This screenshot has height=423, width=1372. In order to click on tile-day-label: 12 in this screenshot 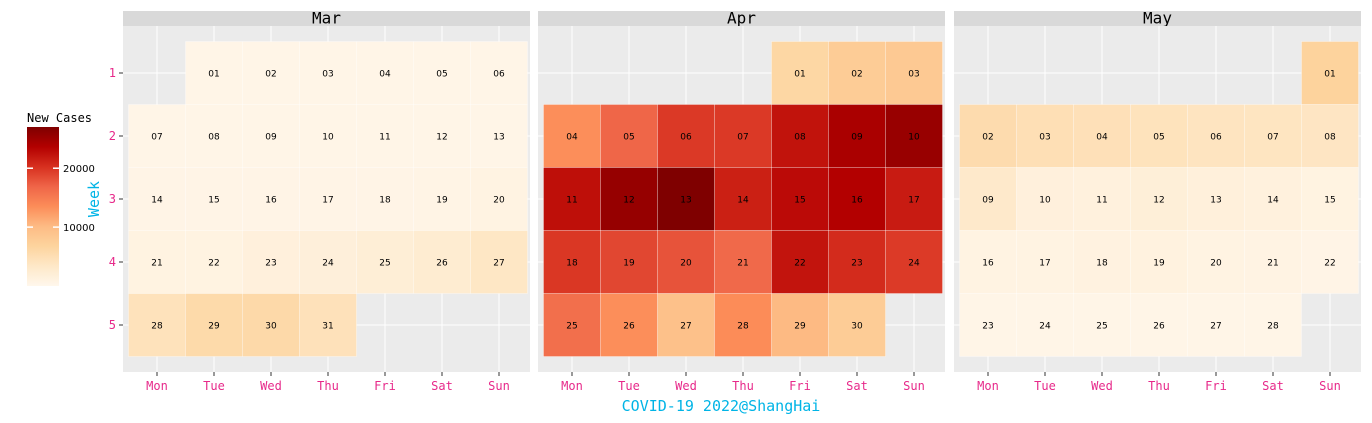, I will do `click(441, 138)`.